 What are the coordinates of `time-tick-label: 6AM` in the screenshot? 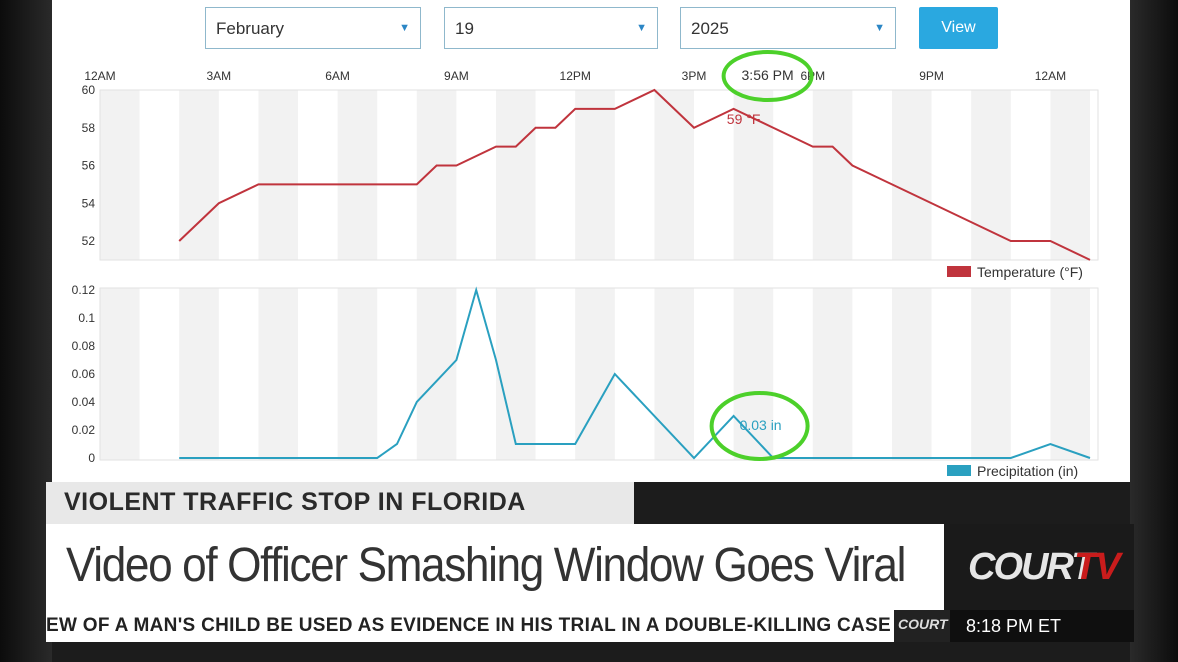 It's located at (337, 76).